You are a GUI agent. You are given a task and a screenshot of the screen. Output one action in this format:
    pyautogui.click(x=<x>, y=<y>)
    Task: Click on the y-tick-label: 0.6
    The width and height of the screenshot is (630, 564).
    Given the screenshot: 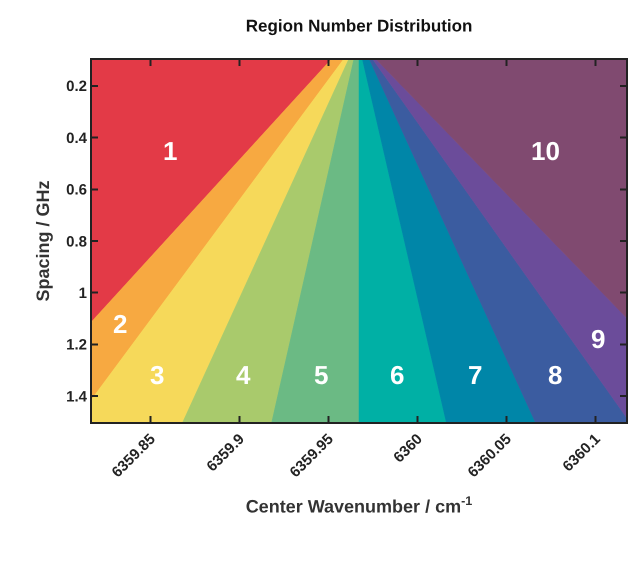 What is the action you would take?
    pyautogui.click(x=76, y=190)
    